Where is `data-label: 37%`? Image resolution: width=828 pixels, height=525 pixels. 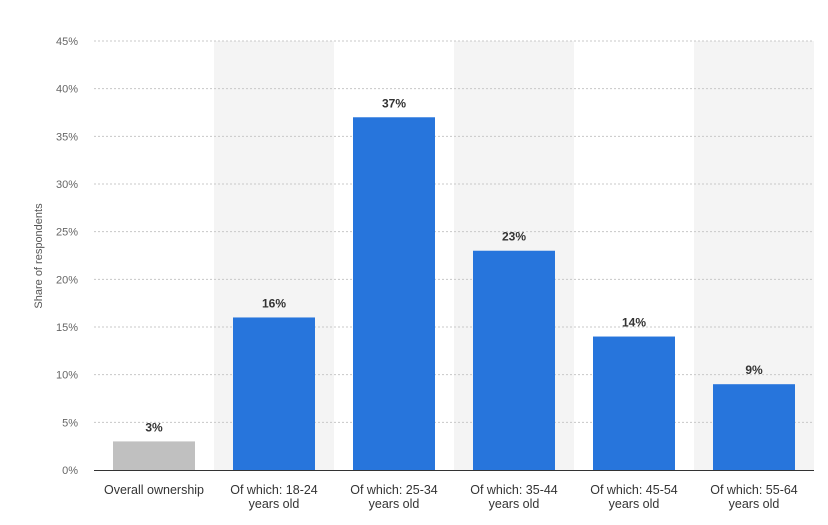 data-label: 37% is located at coordinates (394, 103).